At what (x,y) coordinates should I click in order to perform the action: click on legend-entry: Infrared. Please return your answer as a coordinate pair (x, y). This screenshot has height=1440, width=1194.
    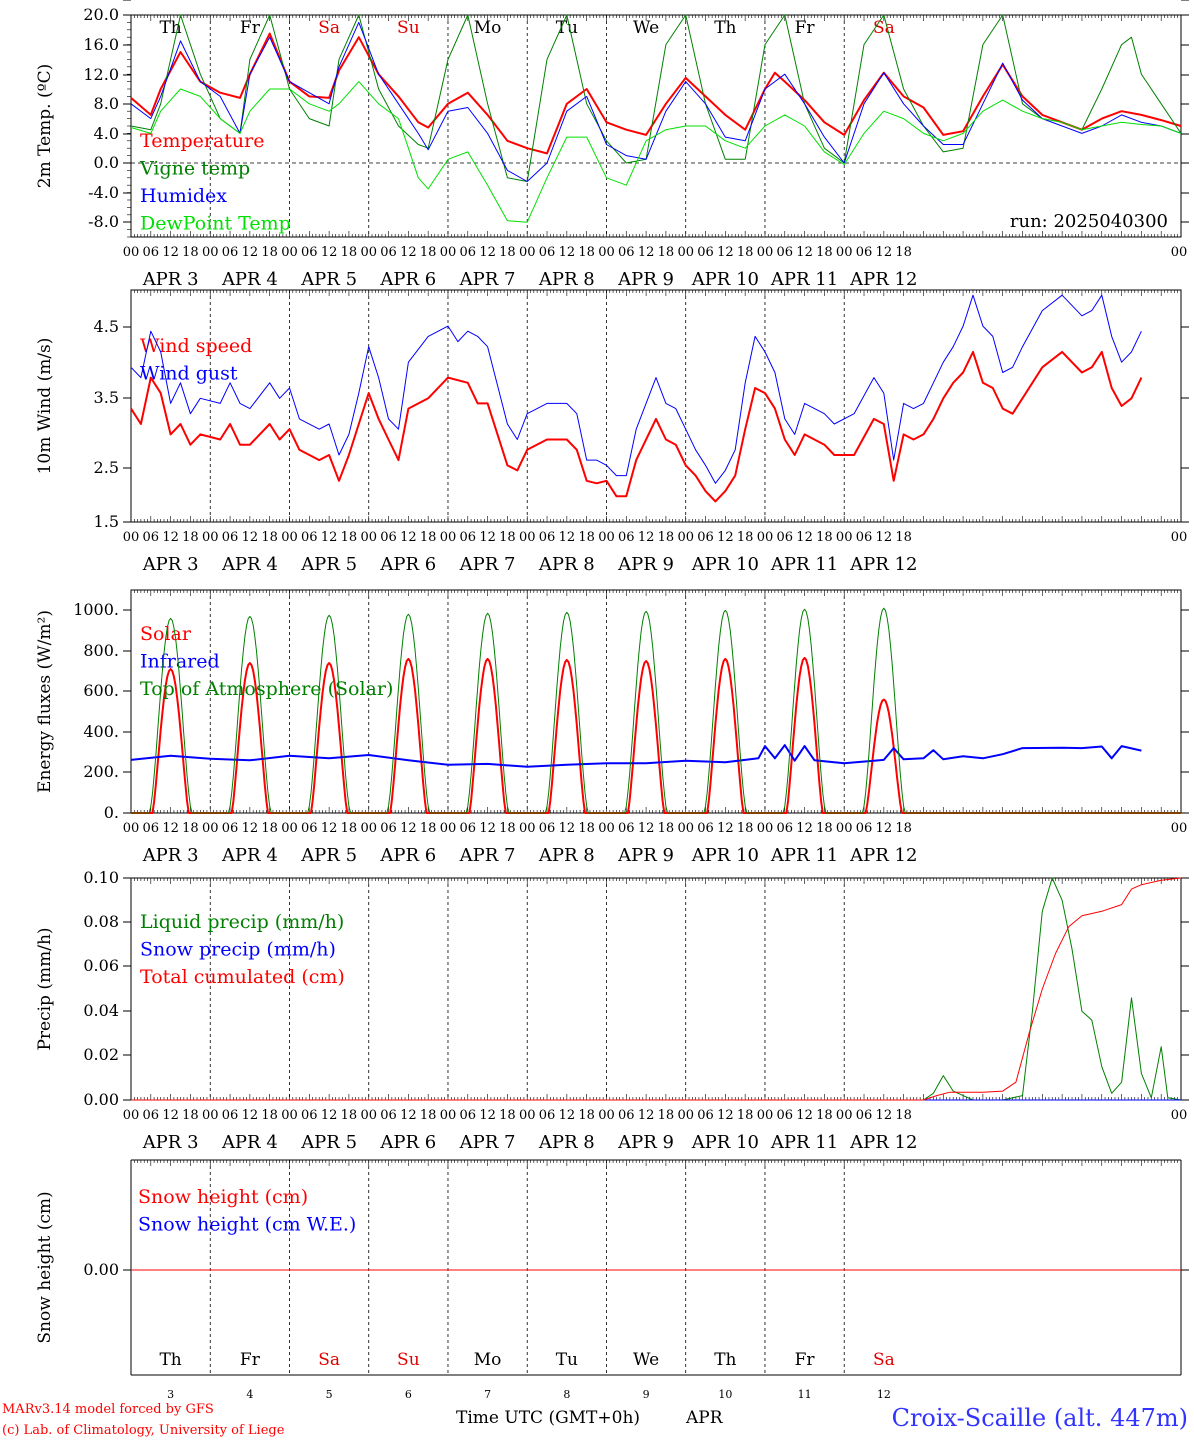
    Looking at the image, I should click on (180, 662).